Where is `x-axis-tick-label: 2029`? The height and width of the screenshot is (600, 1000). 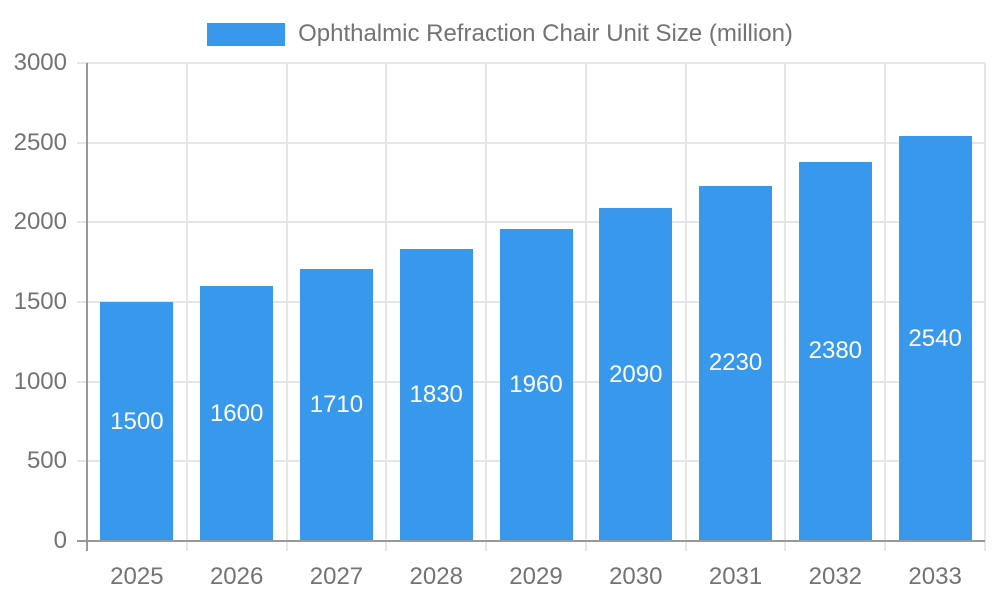 x-axis-tick-label: 2029 is located at coordinates (536, 576).